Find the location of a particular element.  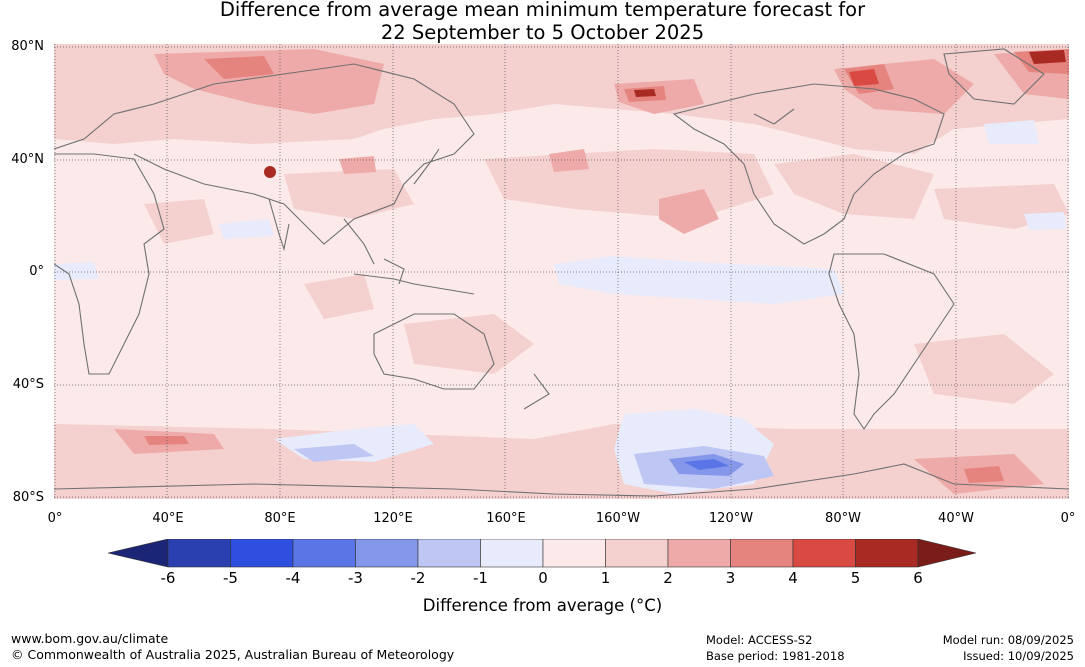

lon-label-120w: 120°W is located at coordinates (731, 518).